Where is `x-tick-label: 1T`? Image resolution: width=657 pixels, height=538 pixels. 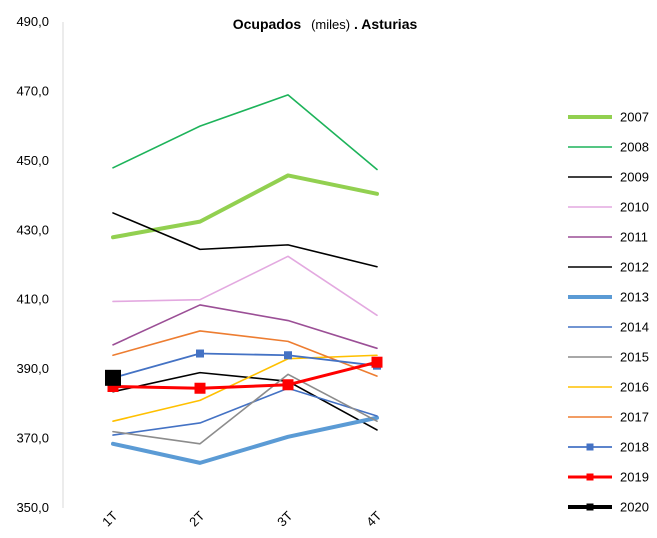 x-tick-label: 1T is located at coordinates (109, 518).